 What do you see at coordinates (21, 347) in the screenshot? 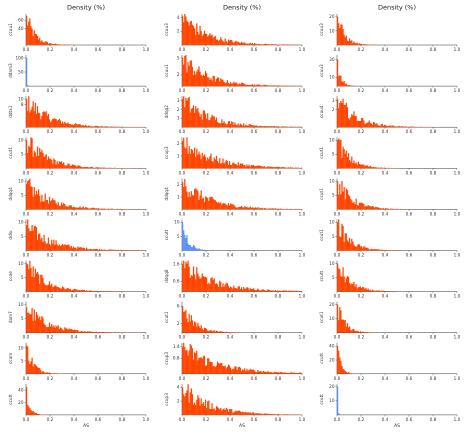
I see `y-tick-label: 10` at bounding box center [21, 347].